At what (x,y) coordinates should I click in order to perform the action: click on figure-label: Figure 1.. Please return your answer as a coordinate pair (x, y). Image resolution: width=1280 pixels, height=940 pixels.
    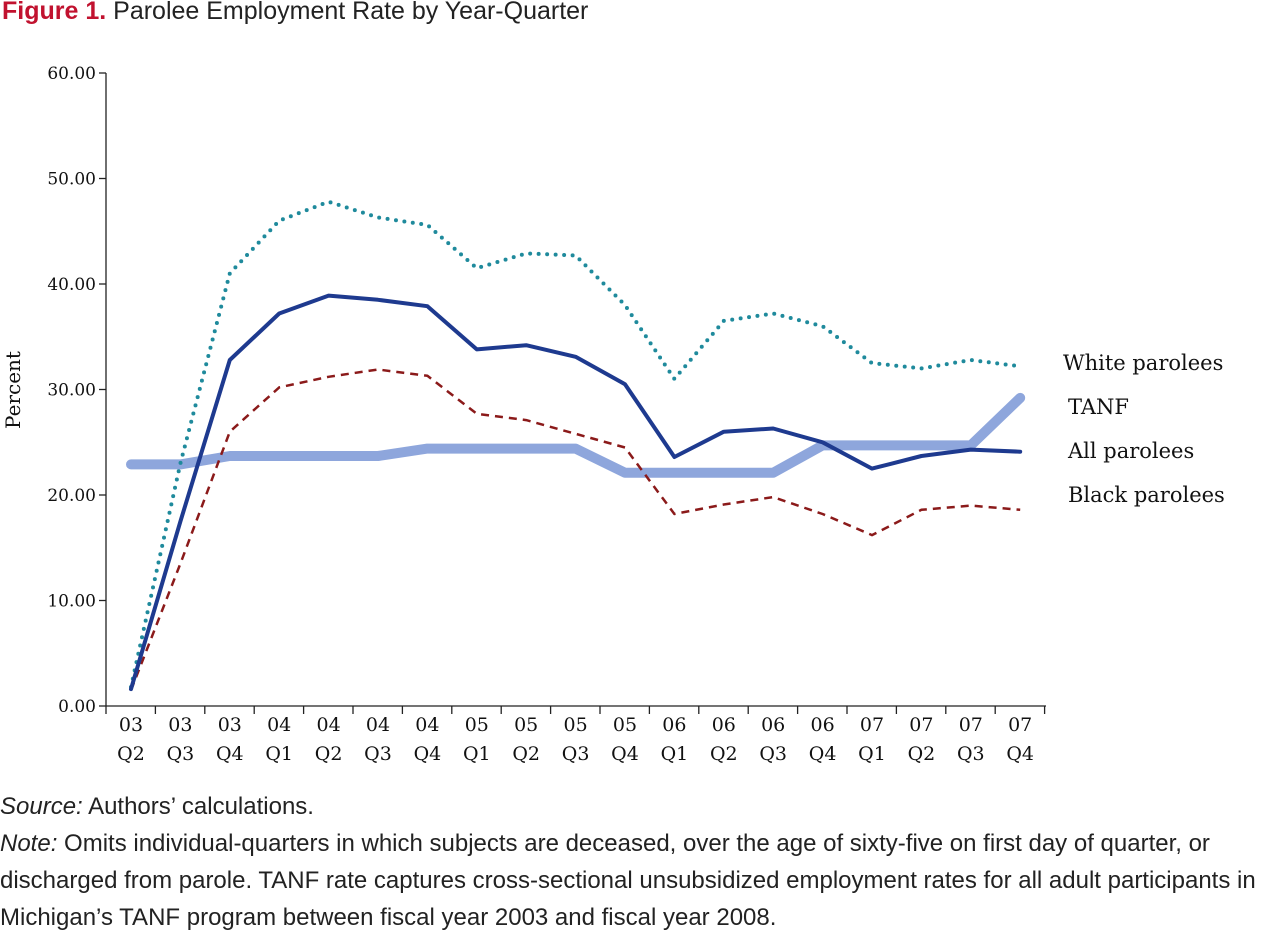
    Looking at the image, I should click on (54, 12).